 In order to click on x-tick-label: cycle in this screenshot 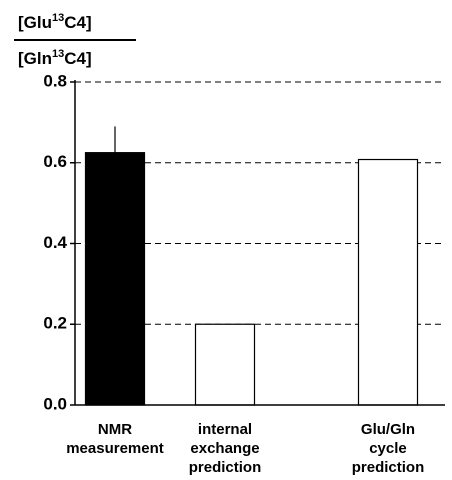, I will do `click(388, 448)`.